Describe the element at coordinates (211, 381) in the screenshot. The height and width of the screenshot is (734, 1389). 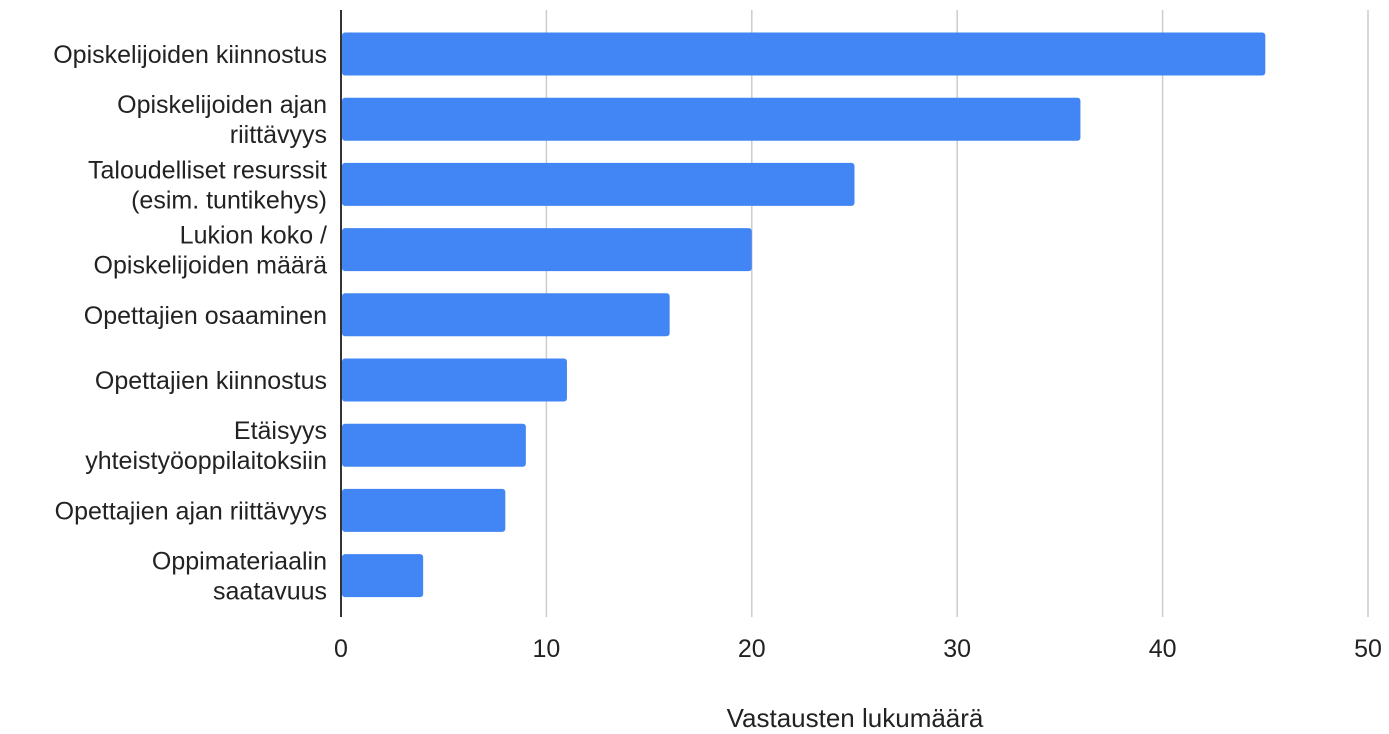
I see `category-label: Opettajien kiinnostus` at that location.